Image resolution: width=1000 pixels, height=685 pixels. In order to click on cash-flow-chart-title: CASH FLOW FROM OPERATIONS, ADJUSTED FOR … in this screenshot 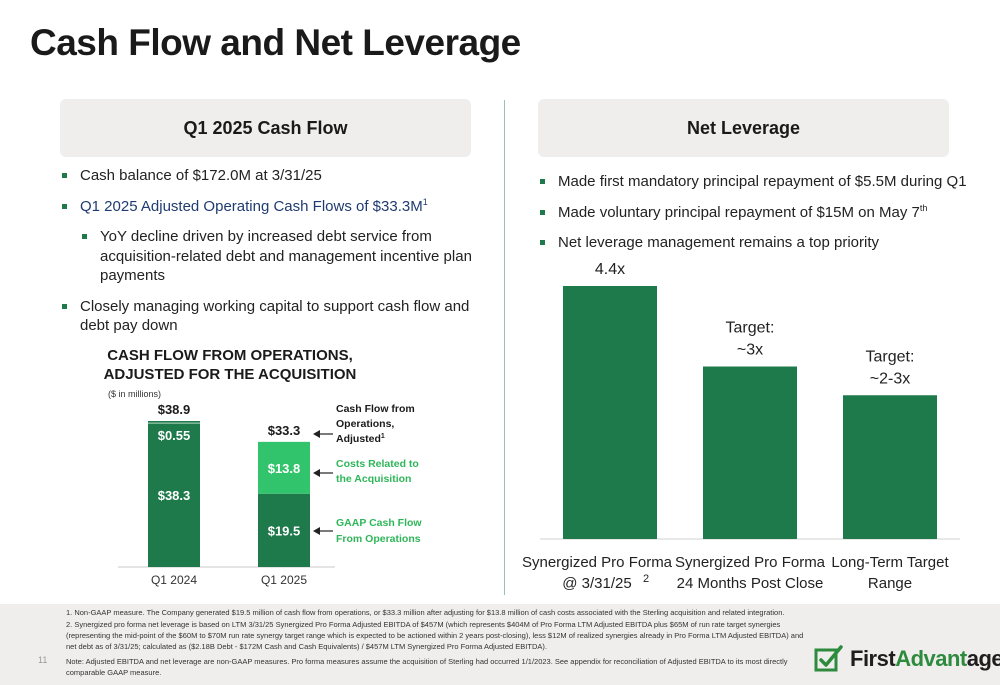, I will do `click(230, 365)`.